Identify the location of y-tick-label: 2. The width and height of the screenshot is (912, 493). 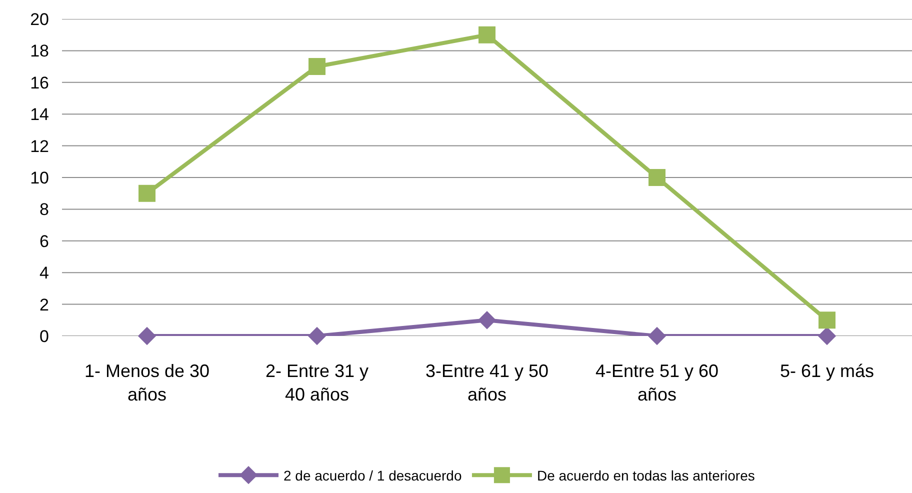
(44, 304).